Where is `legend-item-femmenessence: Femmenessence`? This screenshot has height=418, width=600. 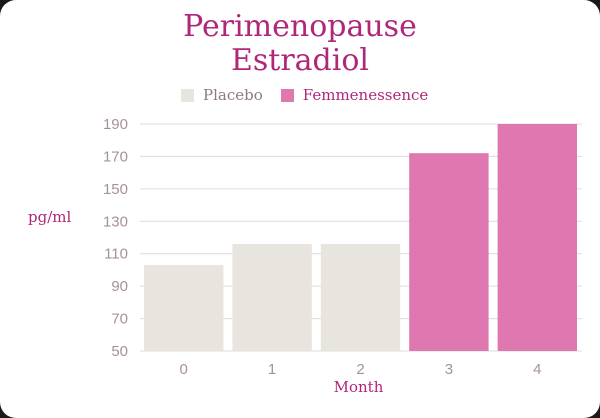 legend-item-femmenessence: Femmenessence is located at coordinates (354, 95).